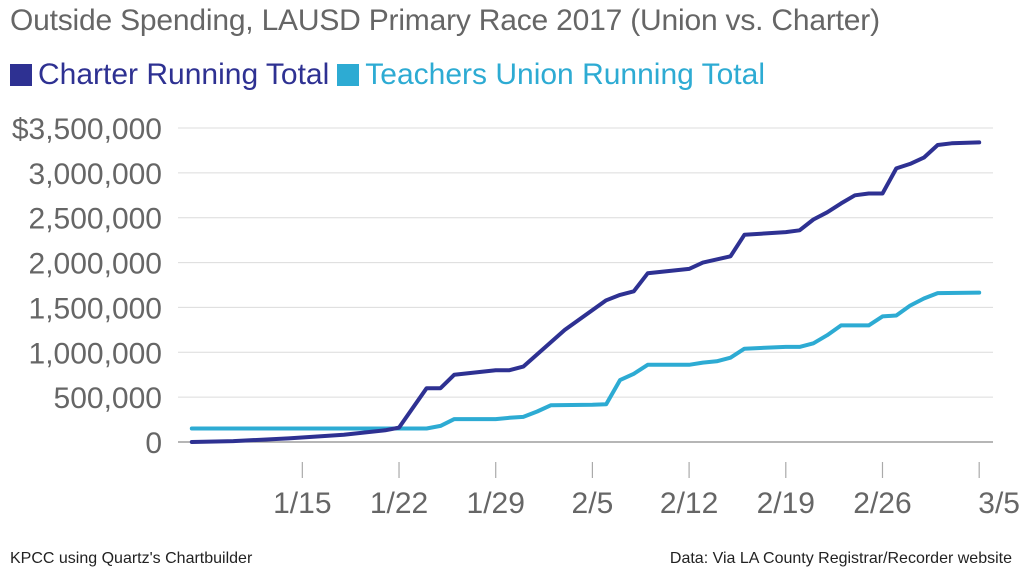  Describe the element at coordinates (399, 503) in the screenshot. I see `x-tick-label: 1/22` at that location.